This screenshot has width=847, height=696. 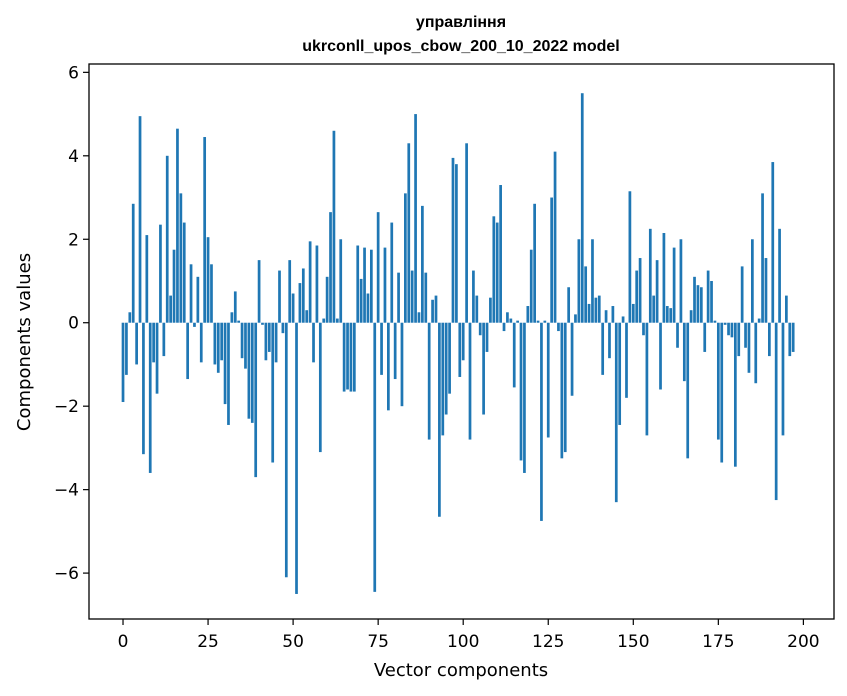 What do you see at coordinates (461, 670) in the screenshot?
I see `x-axis-label: Vector components` at bounding box center [461, 670].